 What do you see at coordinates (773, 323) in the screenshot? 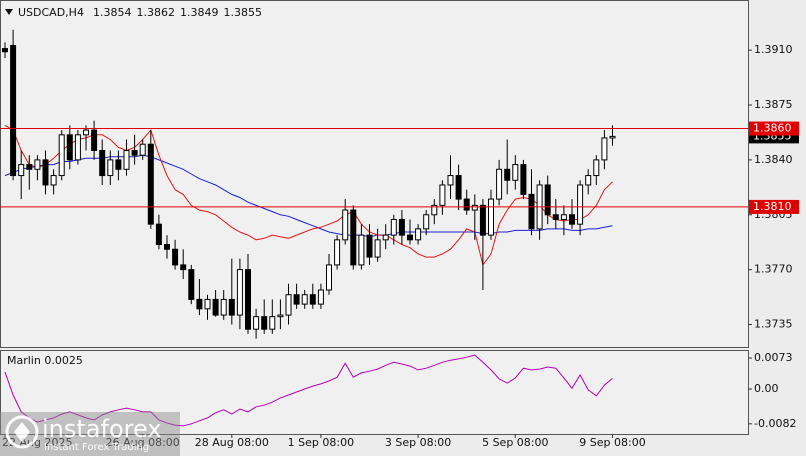
I see `y-tick-label: 1.3735` at bounding box center [773, 323].